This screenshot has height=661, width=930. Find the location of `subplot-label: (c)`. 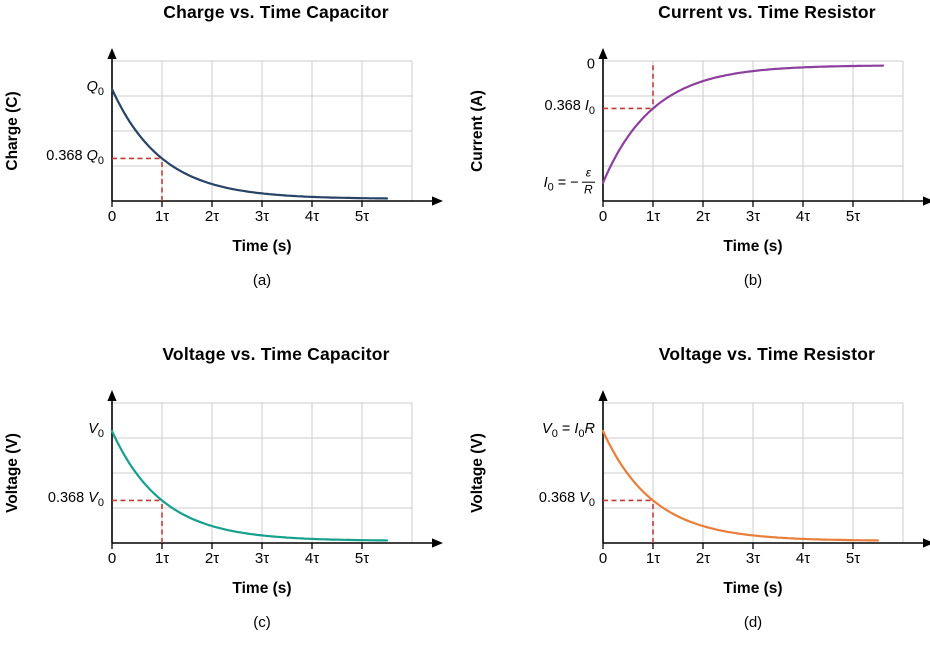

subplot-label: (c) is located at coordinates (262, 622).